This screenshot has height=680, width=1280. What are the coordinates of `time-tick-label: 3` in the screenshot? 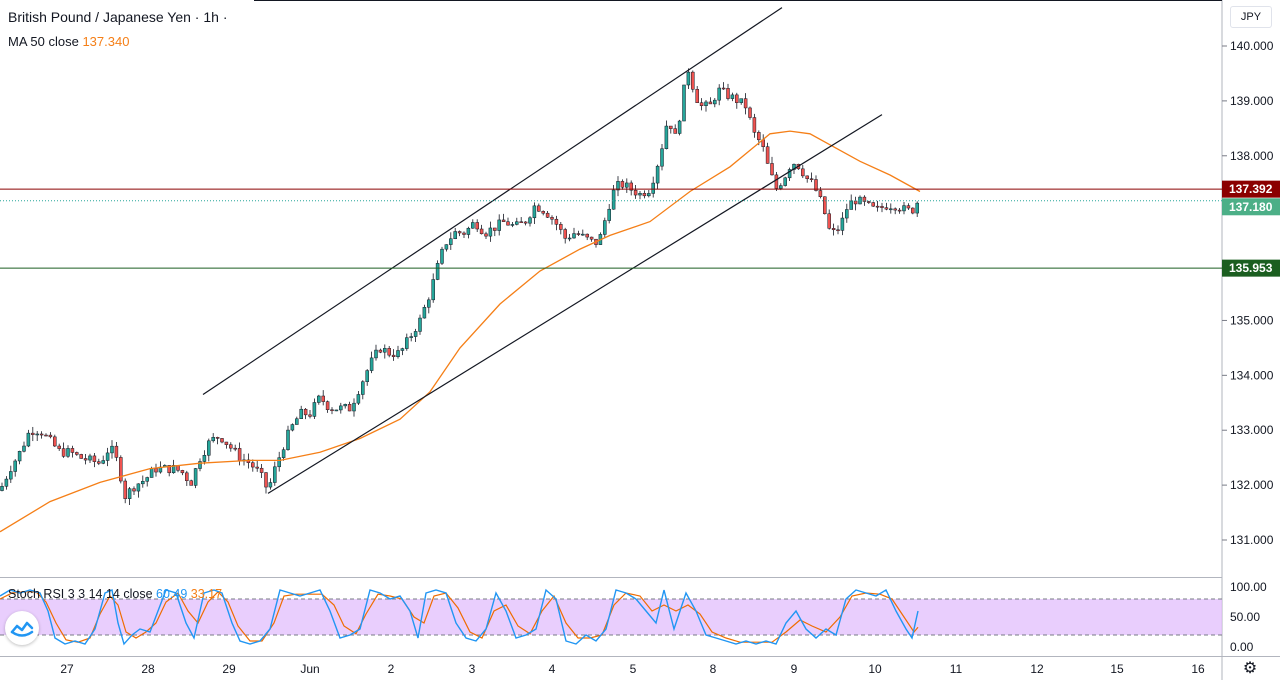 It's located at (472, 669).